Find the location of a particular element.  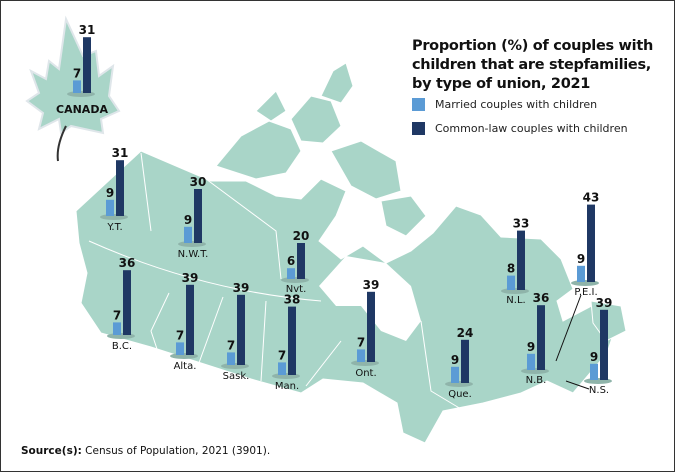

region-label: Alta. is located at coordinates (185, 366).